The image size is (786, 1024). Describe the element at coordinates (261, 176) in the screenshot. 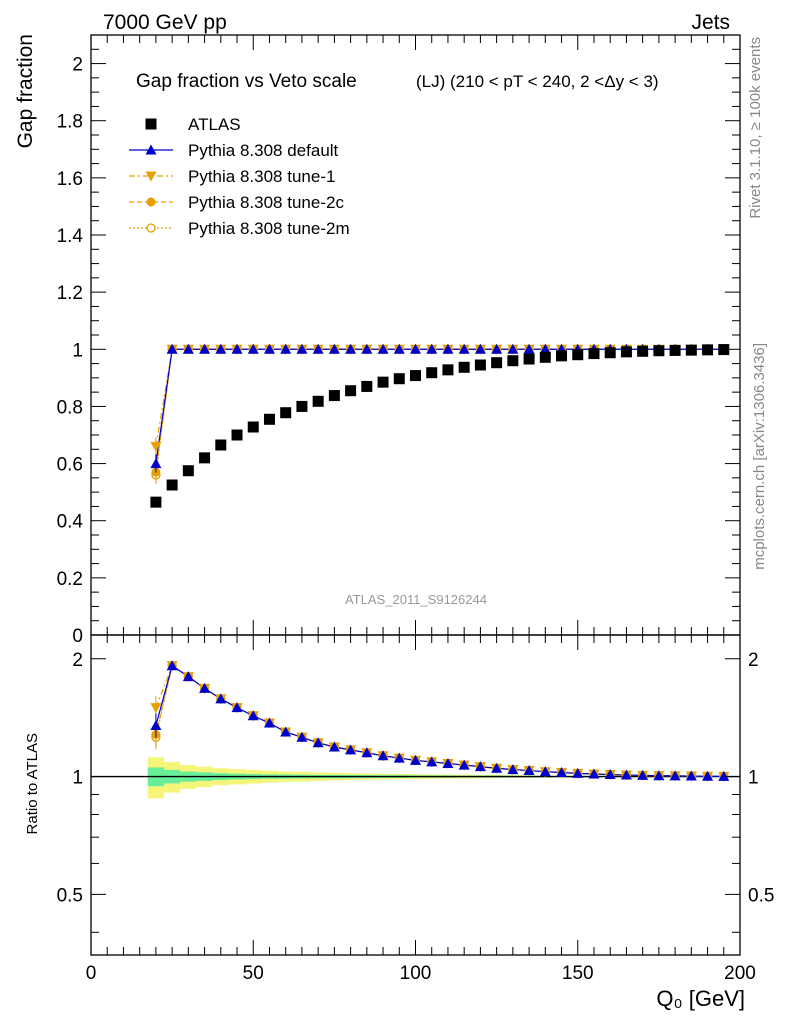

I see `legend-label-tune1: Pythia 8.308 tune-1` at that location.